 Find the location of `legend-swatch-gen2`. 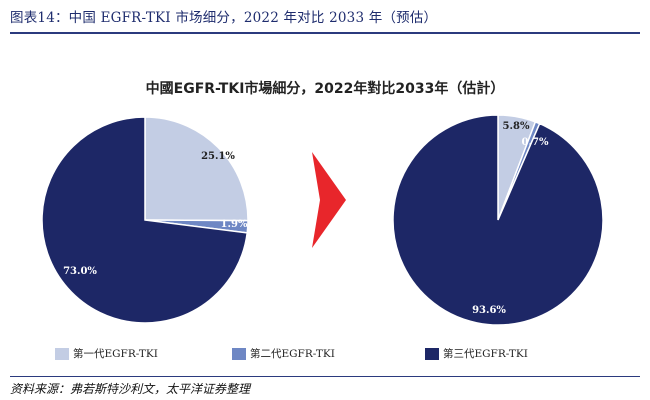

legend-swatch-gen2 is located at coordinates (239, 353).